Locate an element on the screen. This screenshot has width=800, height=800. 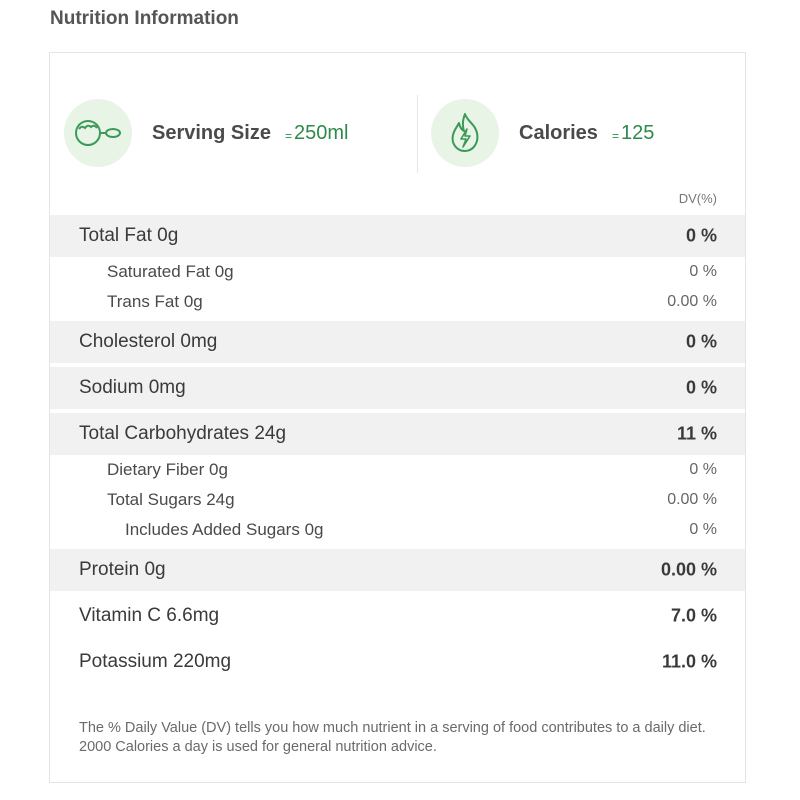
nutrient-dv: 11.0 % is located at coordinates (689, 661).